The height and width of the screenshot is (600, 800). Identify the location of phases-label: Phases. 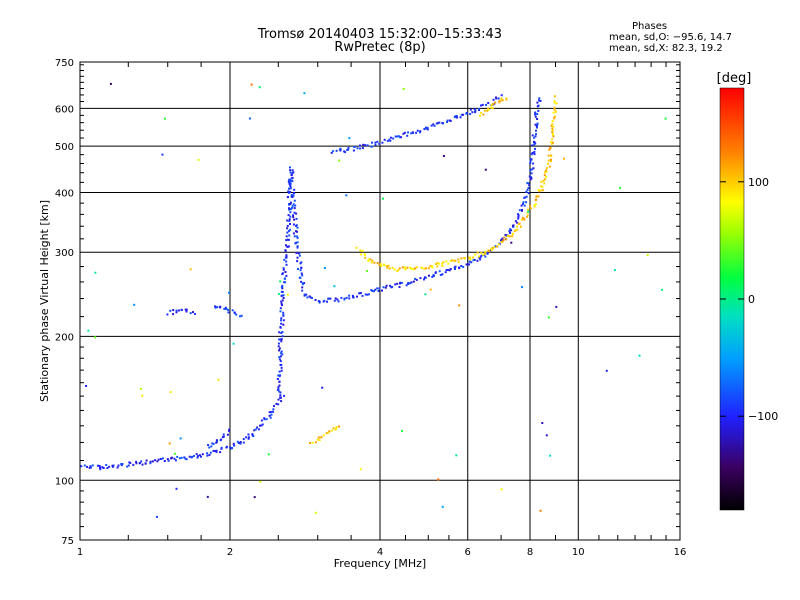
(650, 26).